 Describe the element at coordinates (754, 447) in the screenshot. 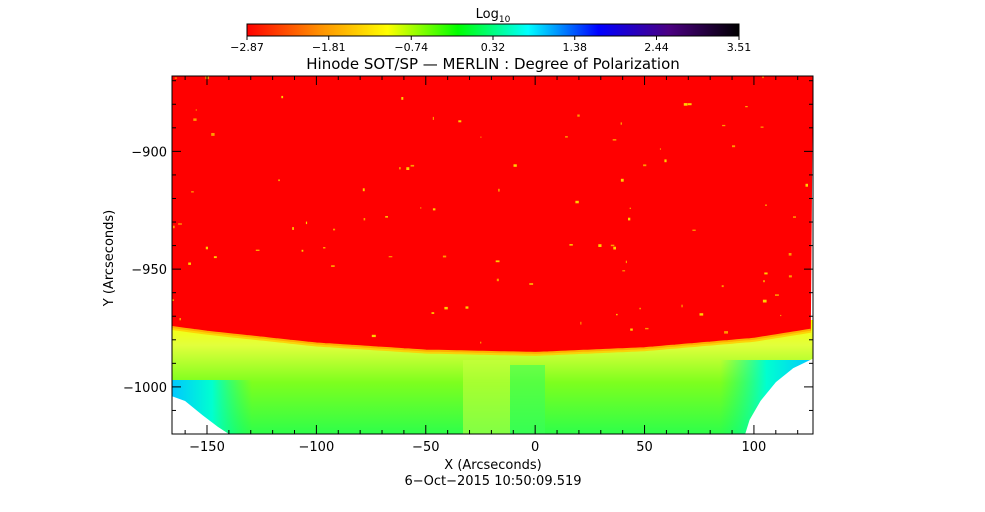

I see `x-tick-label: 100` at that location.